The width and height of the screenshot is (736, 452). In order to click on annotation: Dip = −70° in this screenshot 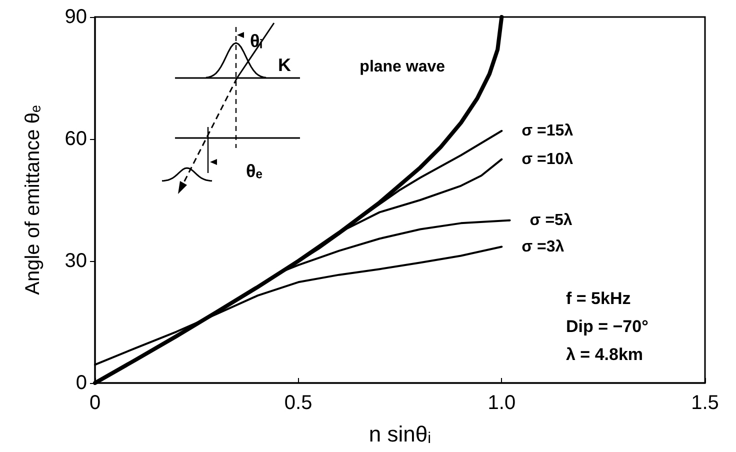, I will do `click(607, 326)`.